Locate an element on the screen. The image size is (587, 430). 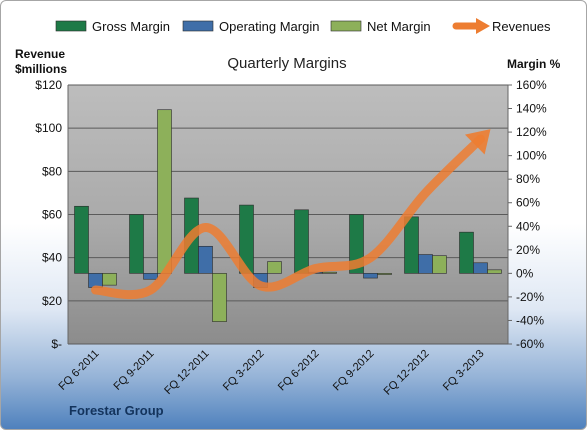
legend-label-gross-margin: Gross Margin is located at coordinates (131, 26).